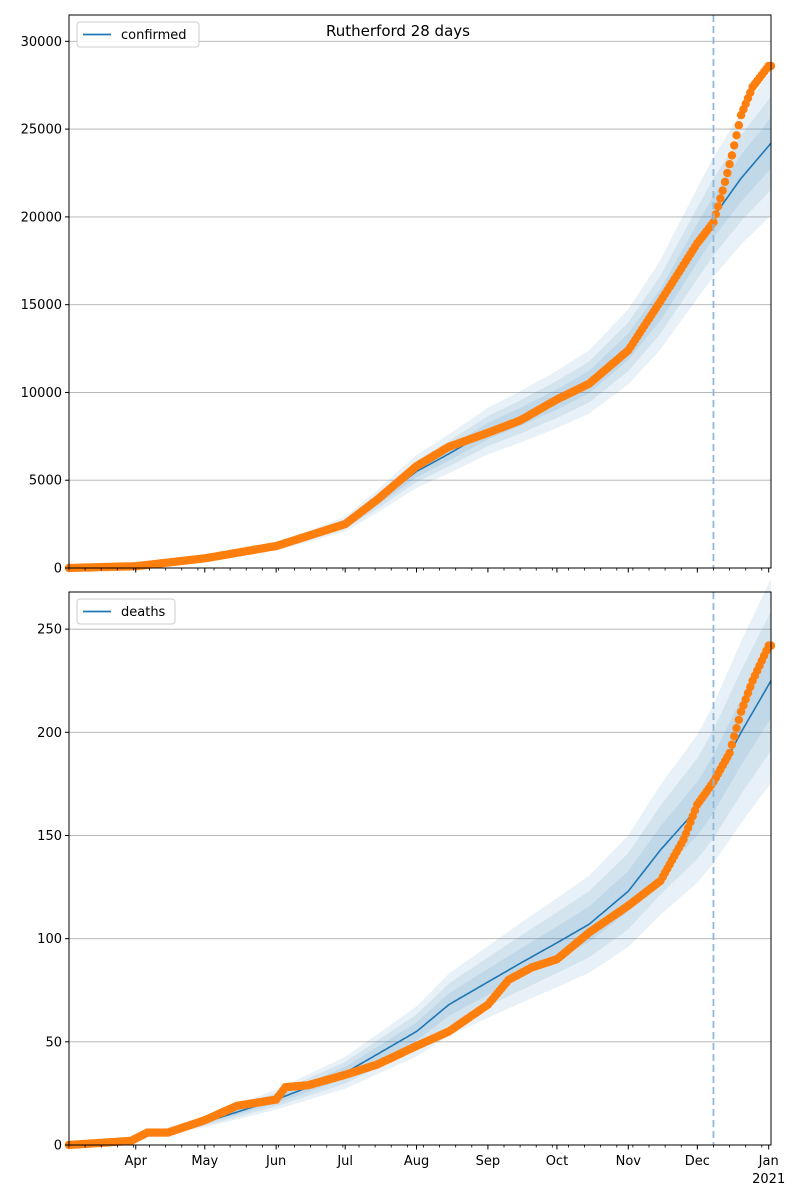 The width and height of the screenshot is (800, 1204). What do you see at coordinates (275, 1161) in the screenshot?
I see `x-tick-label: Jun` at bounding box center [275, 1161].